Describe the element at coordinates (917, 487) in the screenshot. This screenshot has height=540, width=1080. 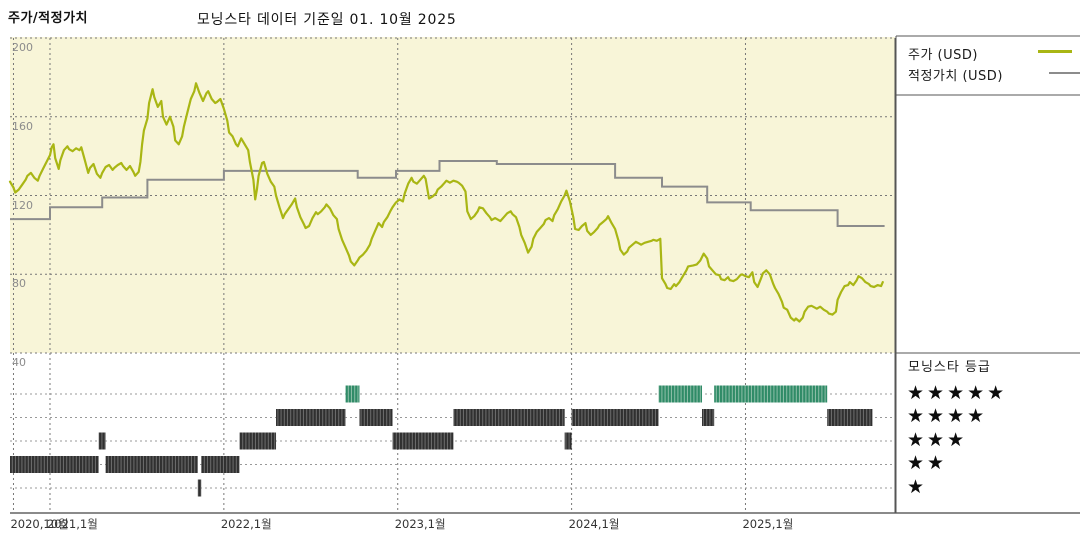
I see `star-row-1: ★` at that location.